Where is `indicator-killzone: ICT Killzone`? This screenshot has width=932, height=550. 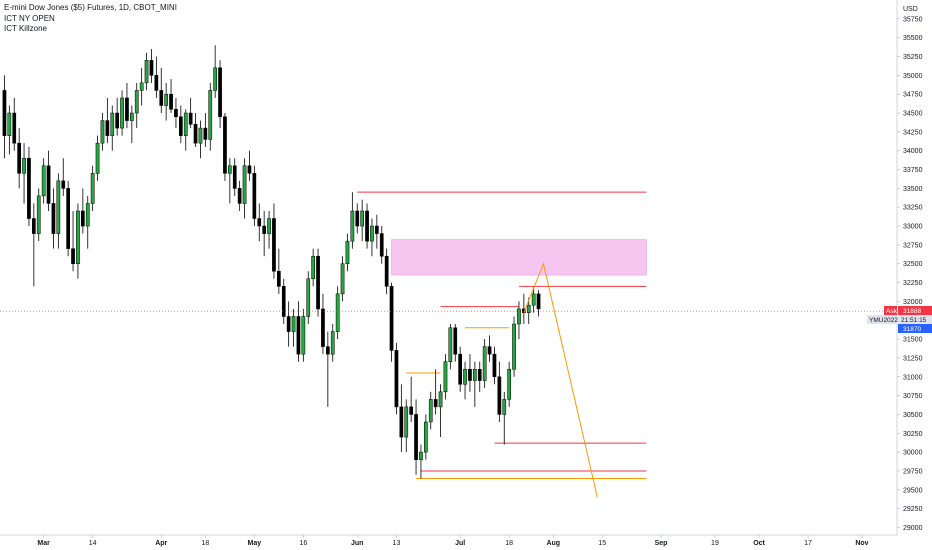 indicator-killzone: ICT Killzone is located at coordinates (25, 28).